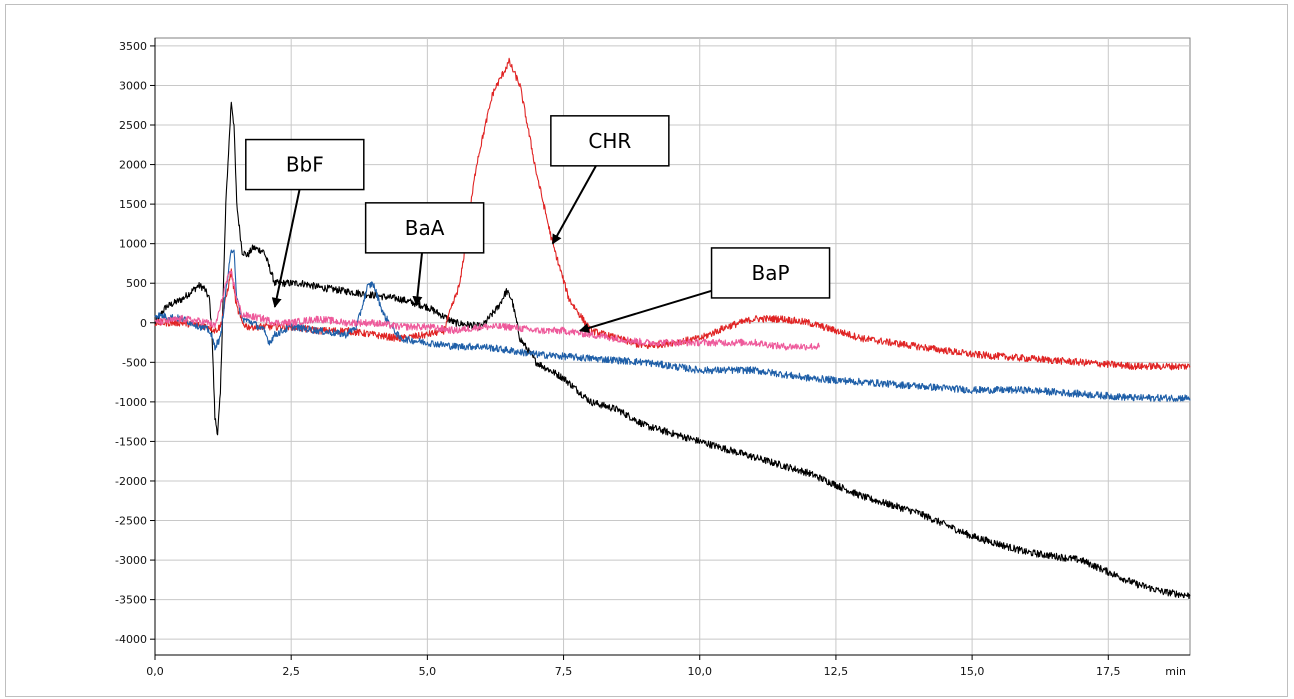  Describe the element at coordinates (564, 671) in the screenshot. I see `x-tick-label: 7,5` at that location.